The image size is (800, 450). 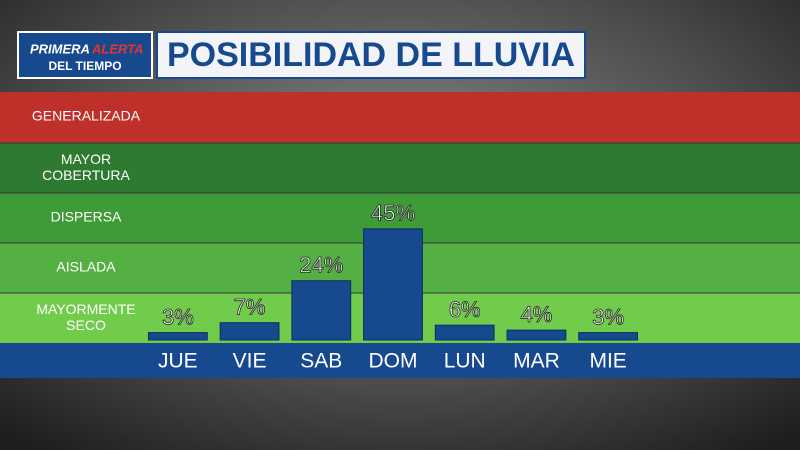 I want to click on level-label: AISLADA, so click(x=86, y=267).